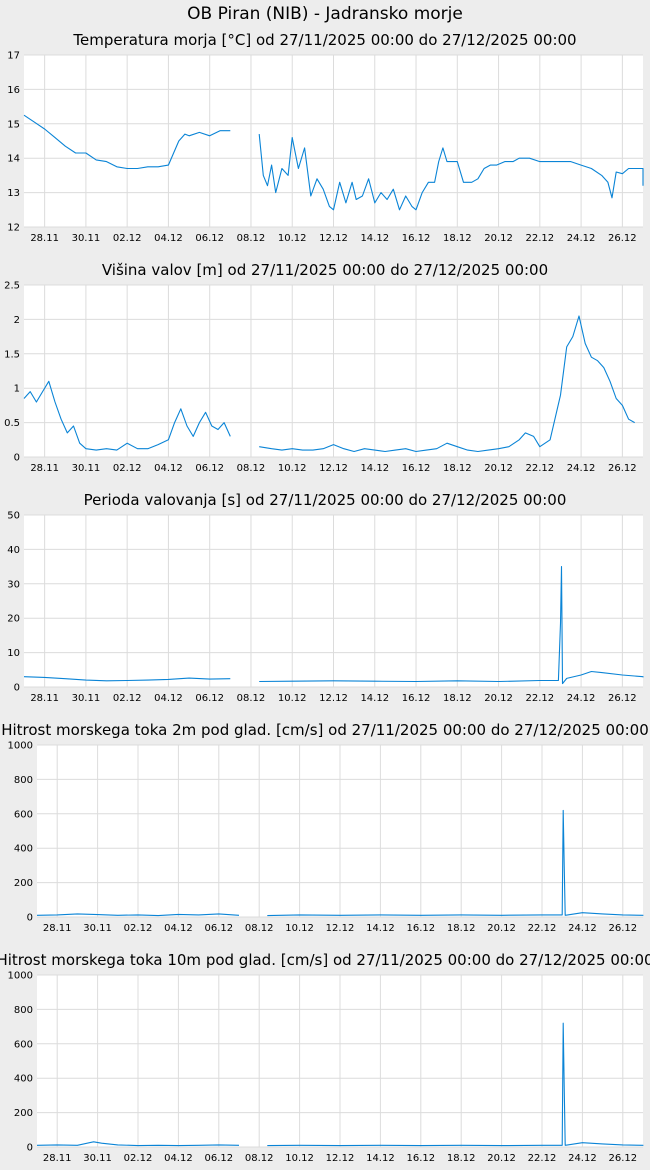  I want to click on y-tick-label: 1.5, so click(12, 354).